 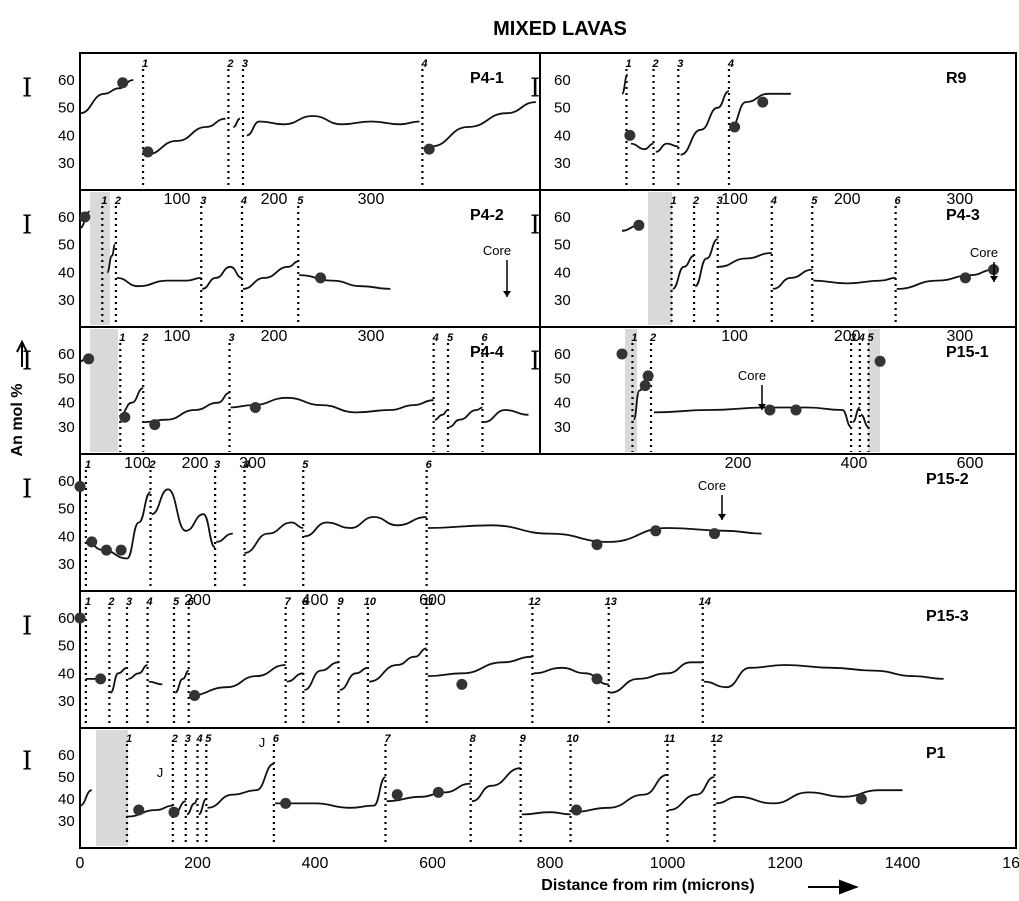 I want to click on panel-title: P1, so click(x=936, y=753).